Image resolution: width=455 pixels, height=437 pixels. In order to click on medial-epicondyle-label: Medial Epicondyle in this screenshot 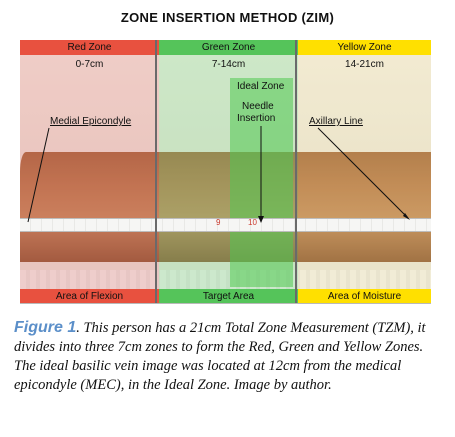, I will do `click(91, 121)`.